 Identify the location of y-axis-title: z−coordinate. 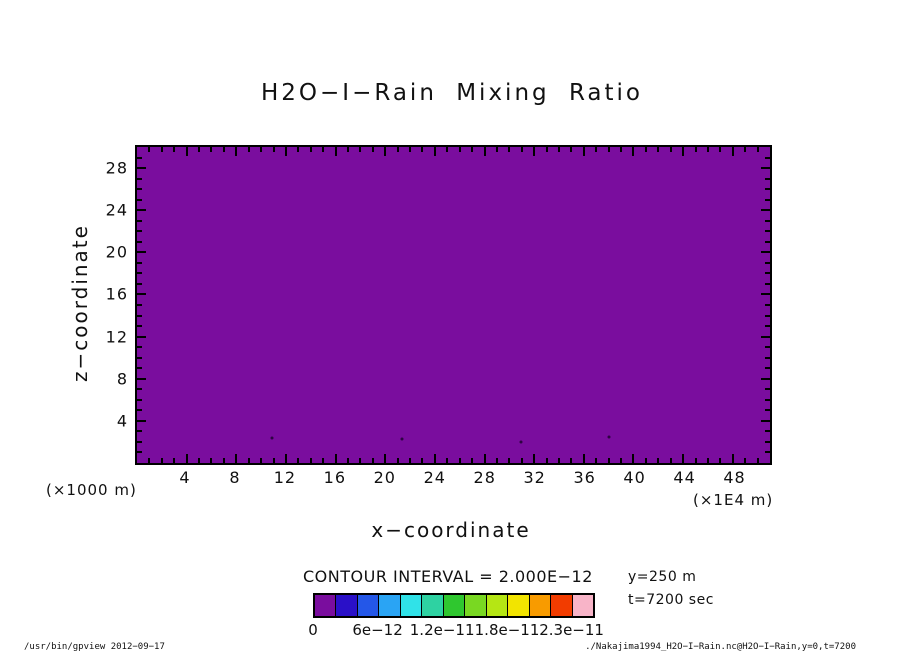
(80, 303).